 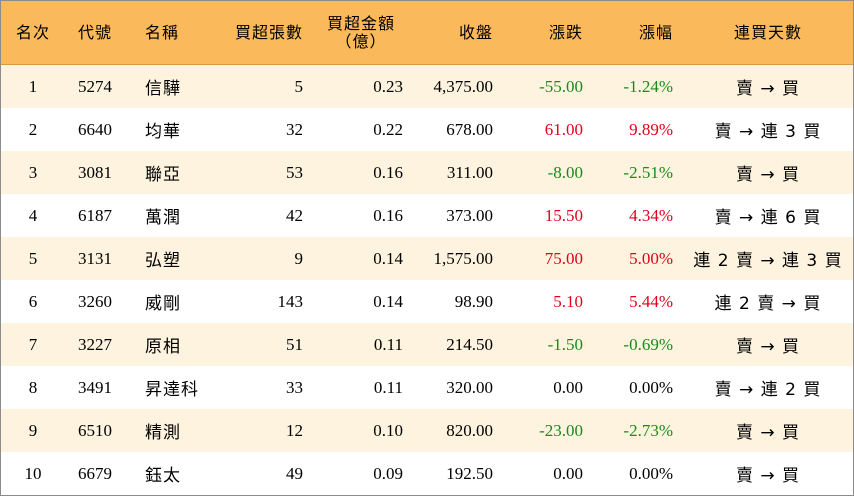 I want to click on table-row: 1 5274 信驊 5 0.23 4,375.00 -55.00 -1.24% 賣 → 買, so click(x=427, y=86).